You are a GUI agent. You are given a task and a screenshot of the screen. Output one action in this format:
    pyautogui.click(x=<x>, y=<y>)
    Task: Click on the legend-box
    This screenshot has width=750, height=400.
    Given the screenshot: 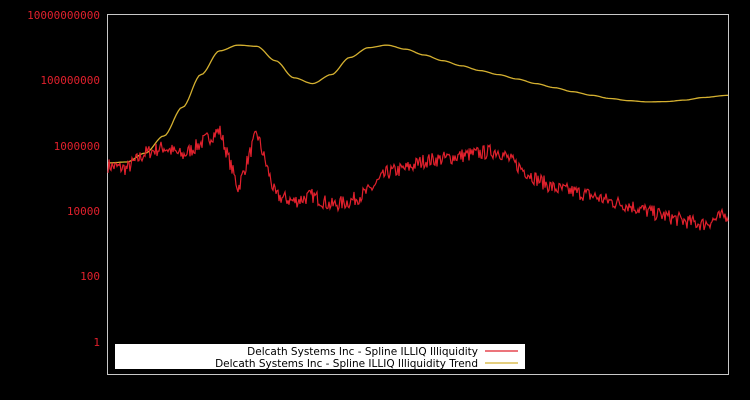 What is the action you would take?
    pyautogui.click(x=320, y=356)
    